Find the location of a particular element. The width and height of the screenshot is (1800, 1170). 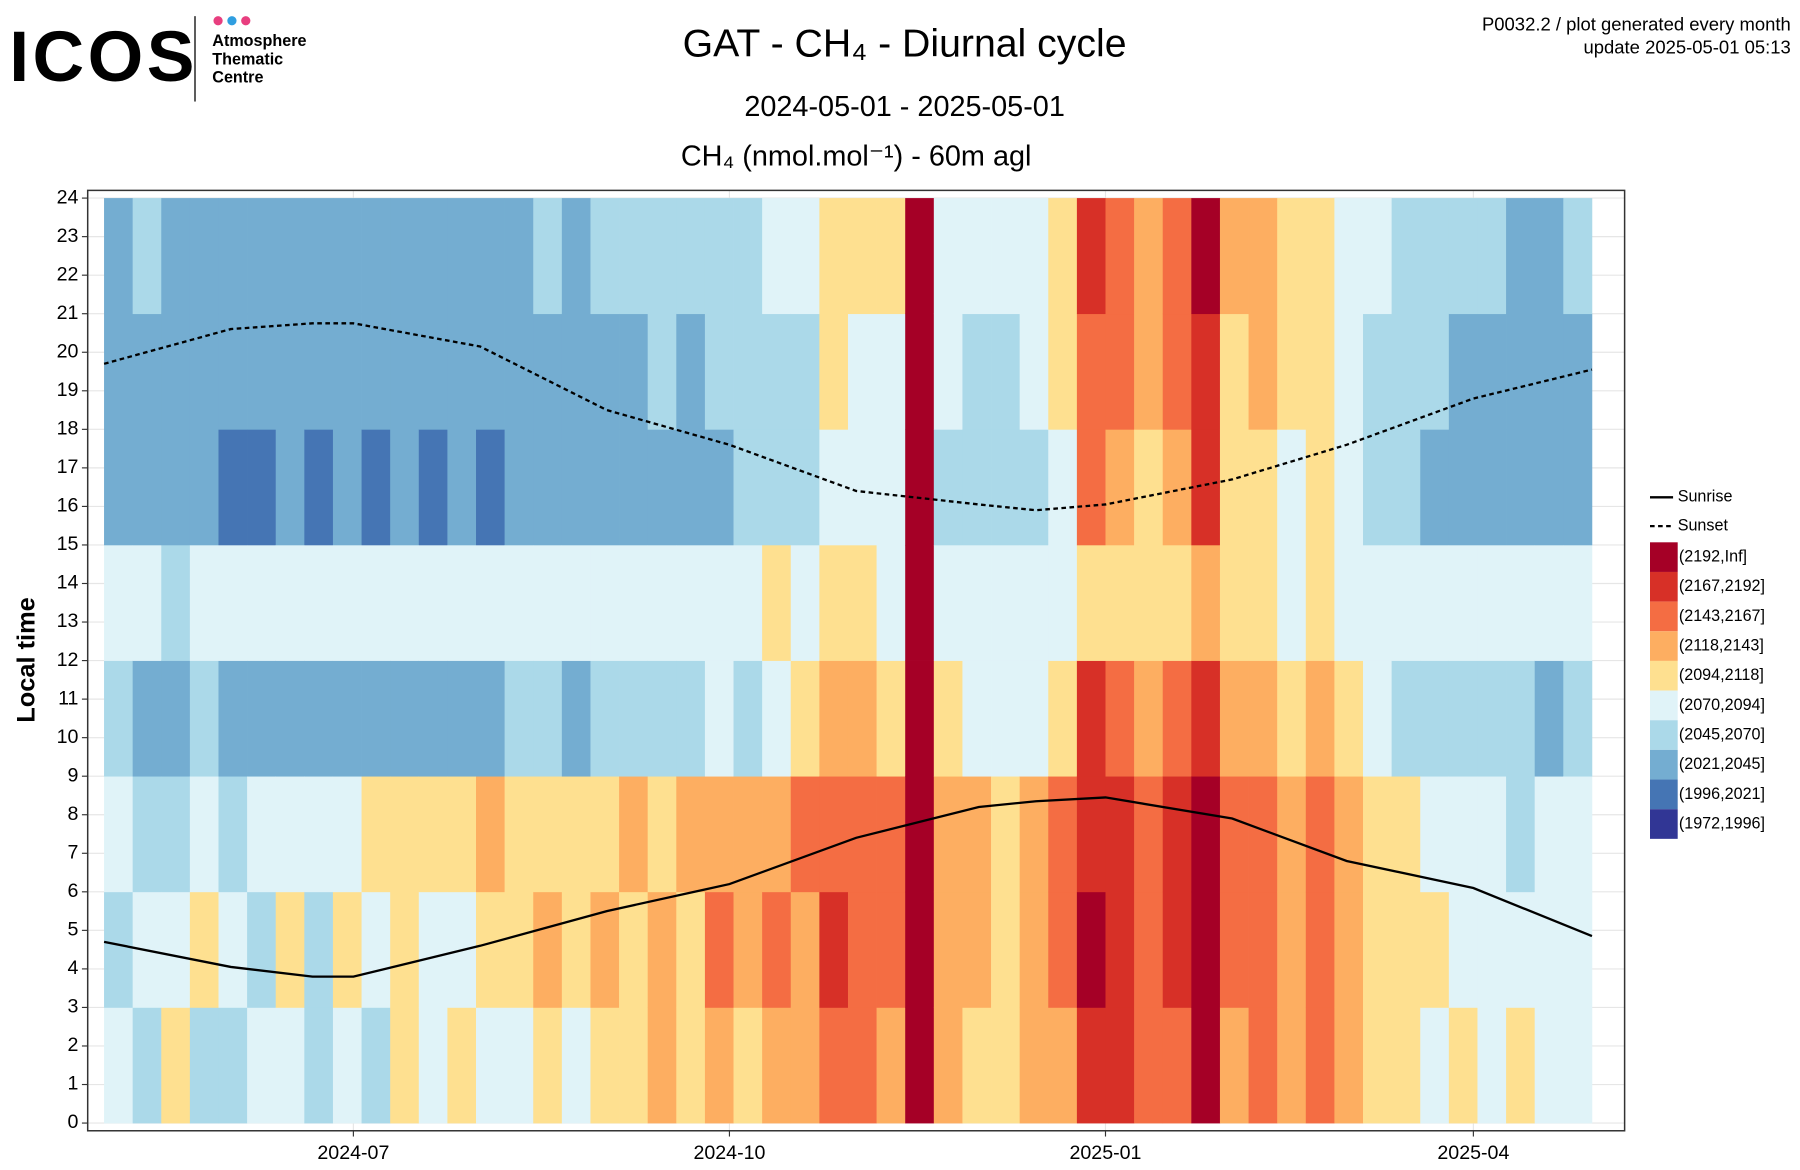

logo-line: Atmosphere is located at coordinates (259, 41).